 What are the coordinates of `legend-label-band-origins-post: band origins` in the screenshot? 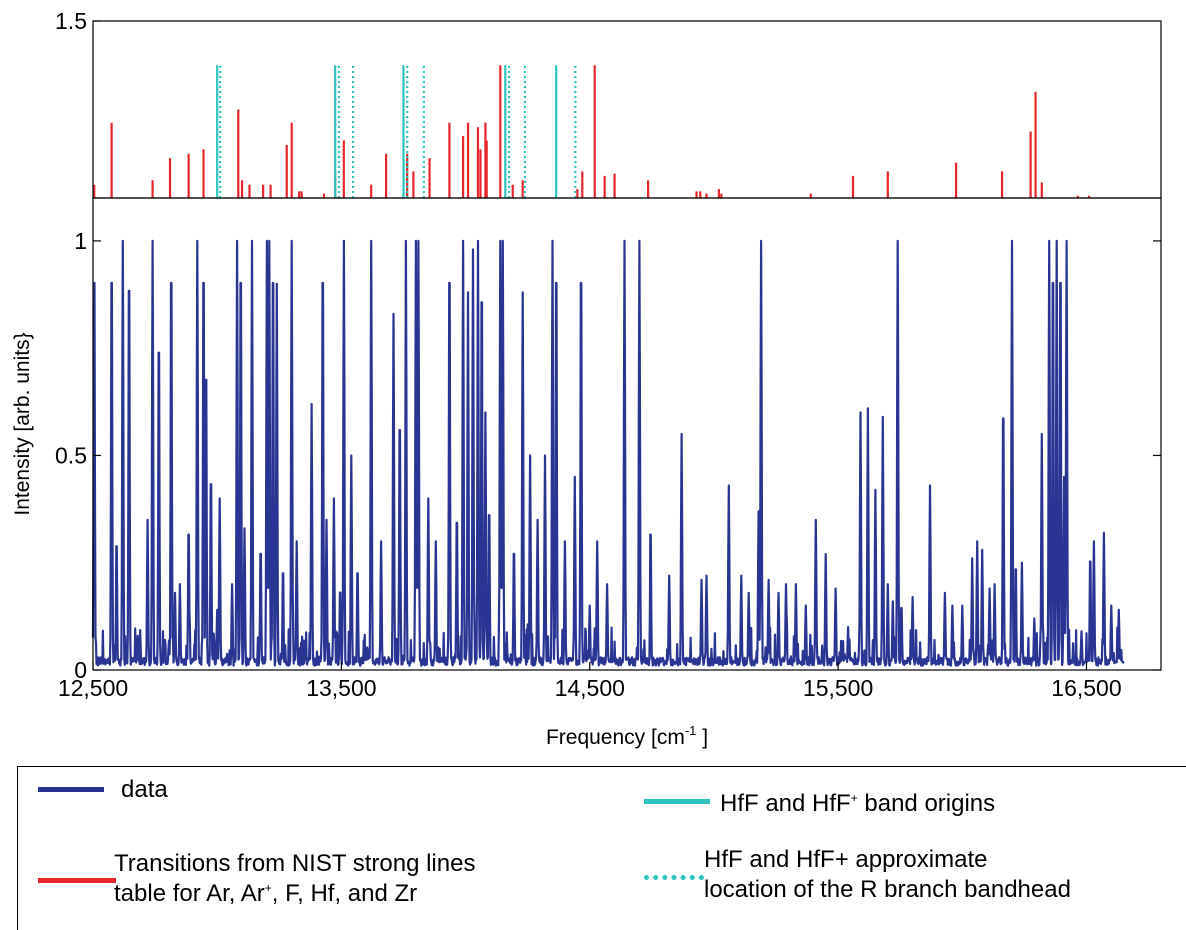 It's located at (926, 803).